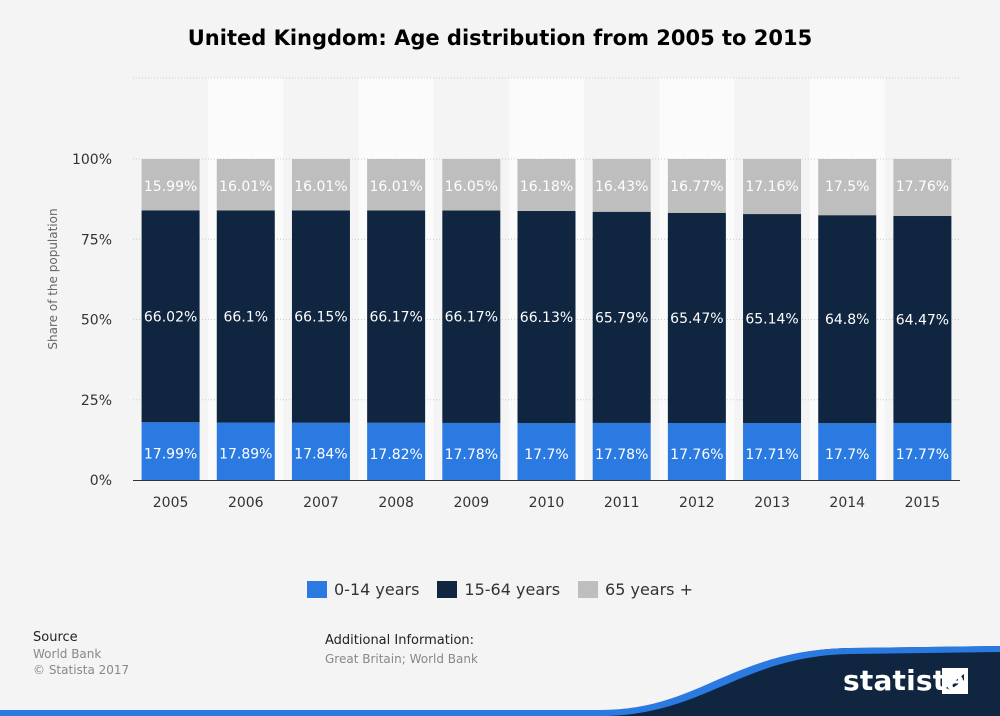  I want to click on data-label: 66.15%, so click(320, 318).